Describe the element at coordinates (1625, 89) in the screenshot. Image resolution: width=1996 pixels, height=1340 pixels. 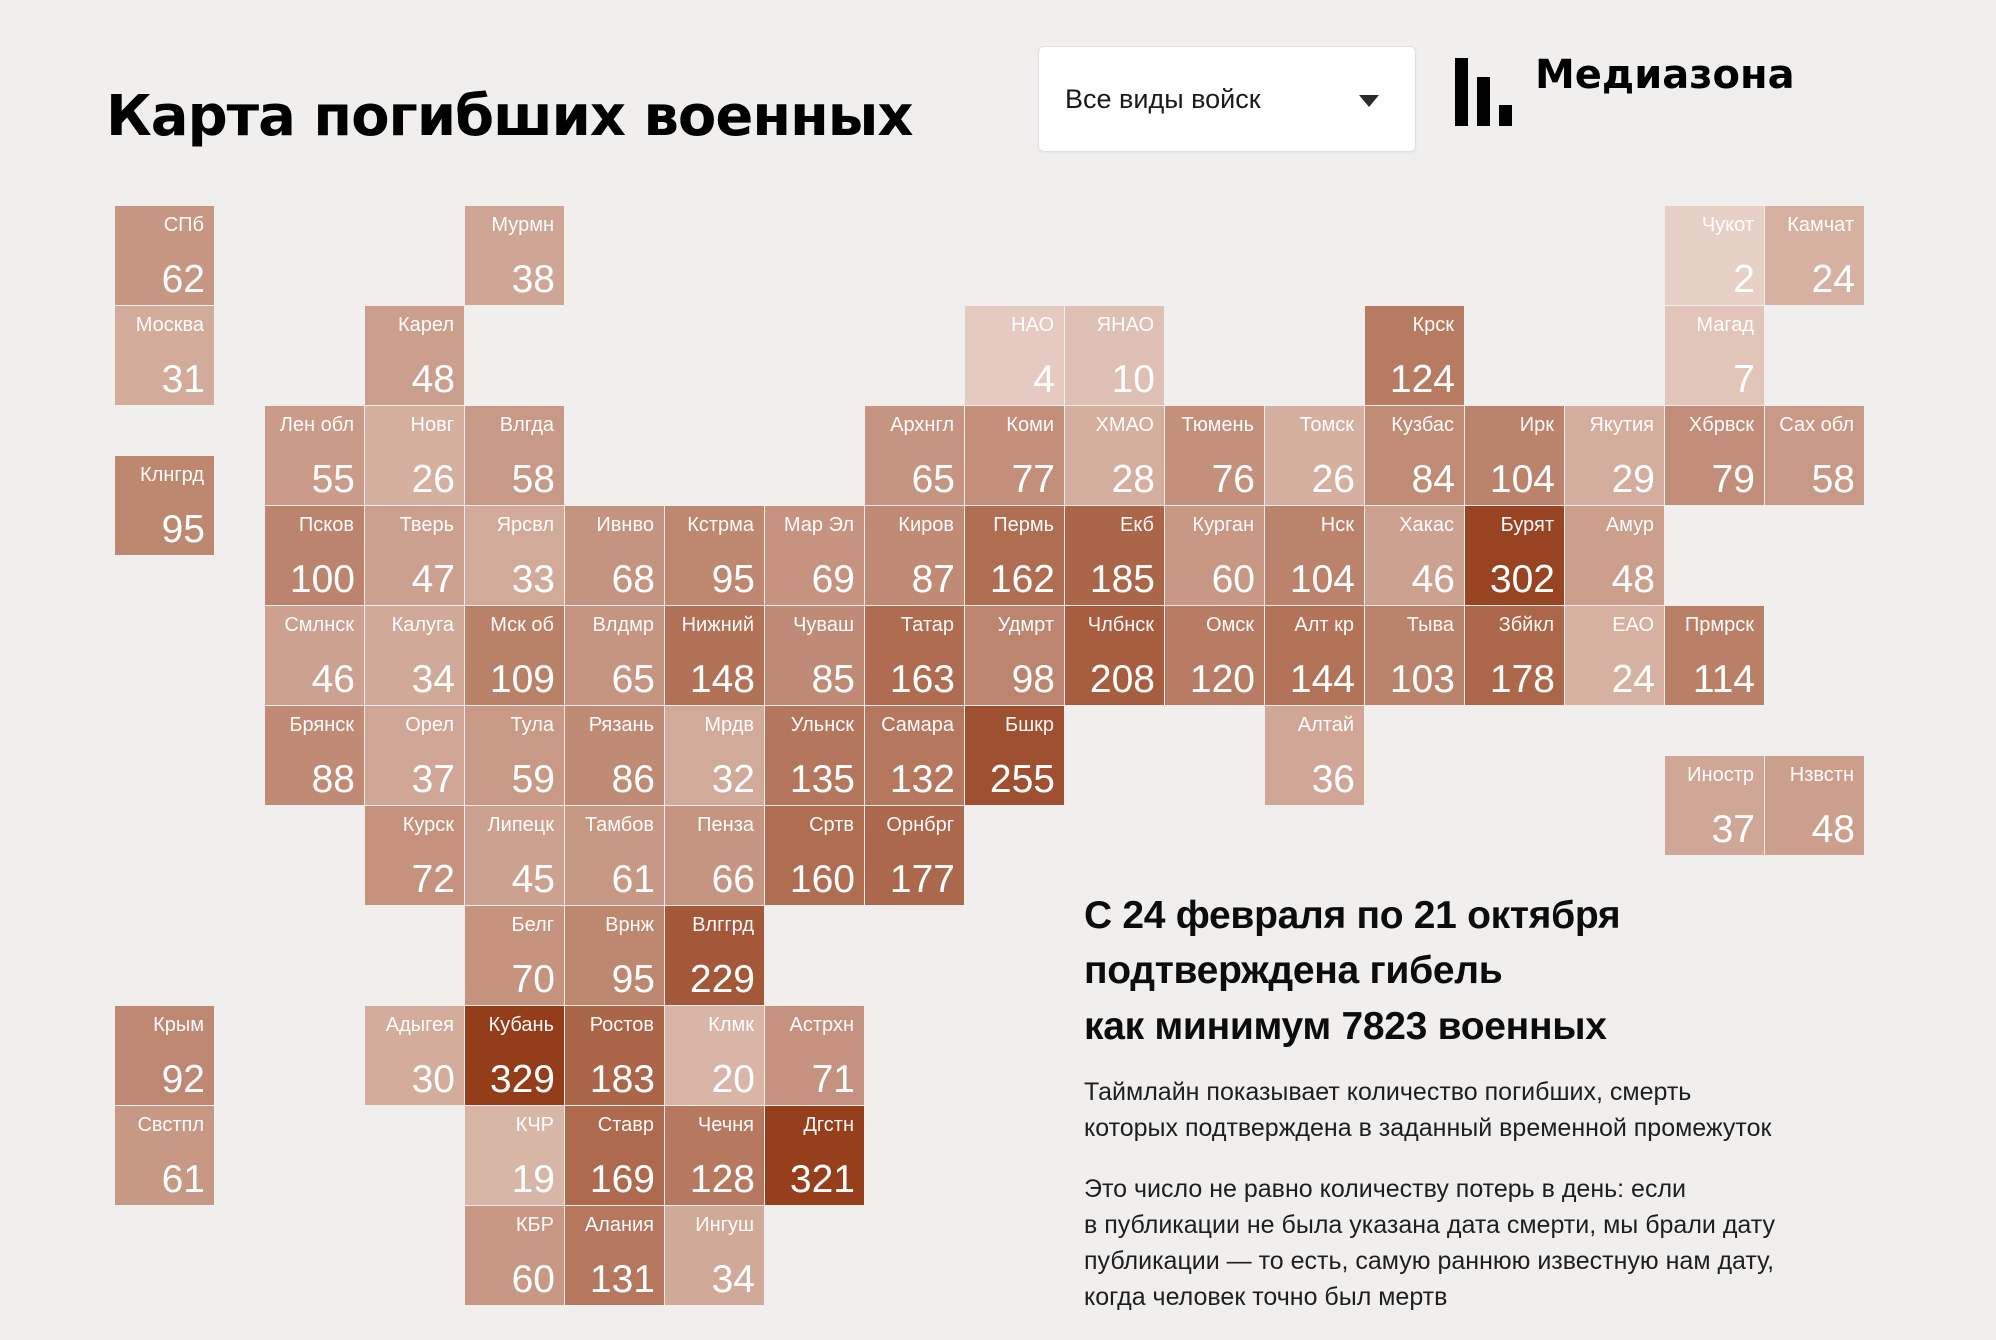
I see `mediazona-brand: Медиазона` at that location.